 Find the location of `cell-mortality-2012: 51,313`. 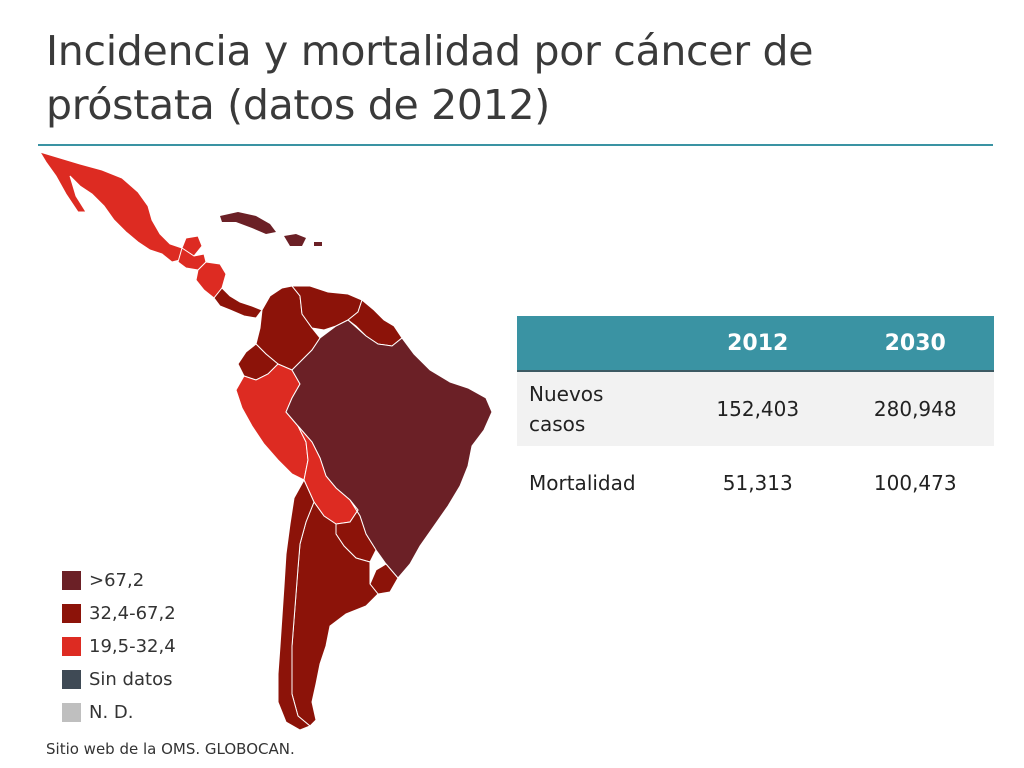

cell-mortality-2012: 51,313 is located at coordinates (758, 483).